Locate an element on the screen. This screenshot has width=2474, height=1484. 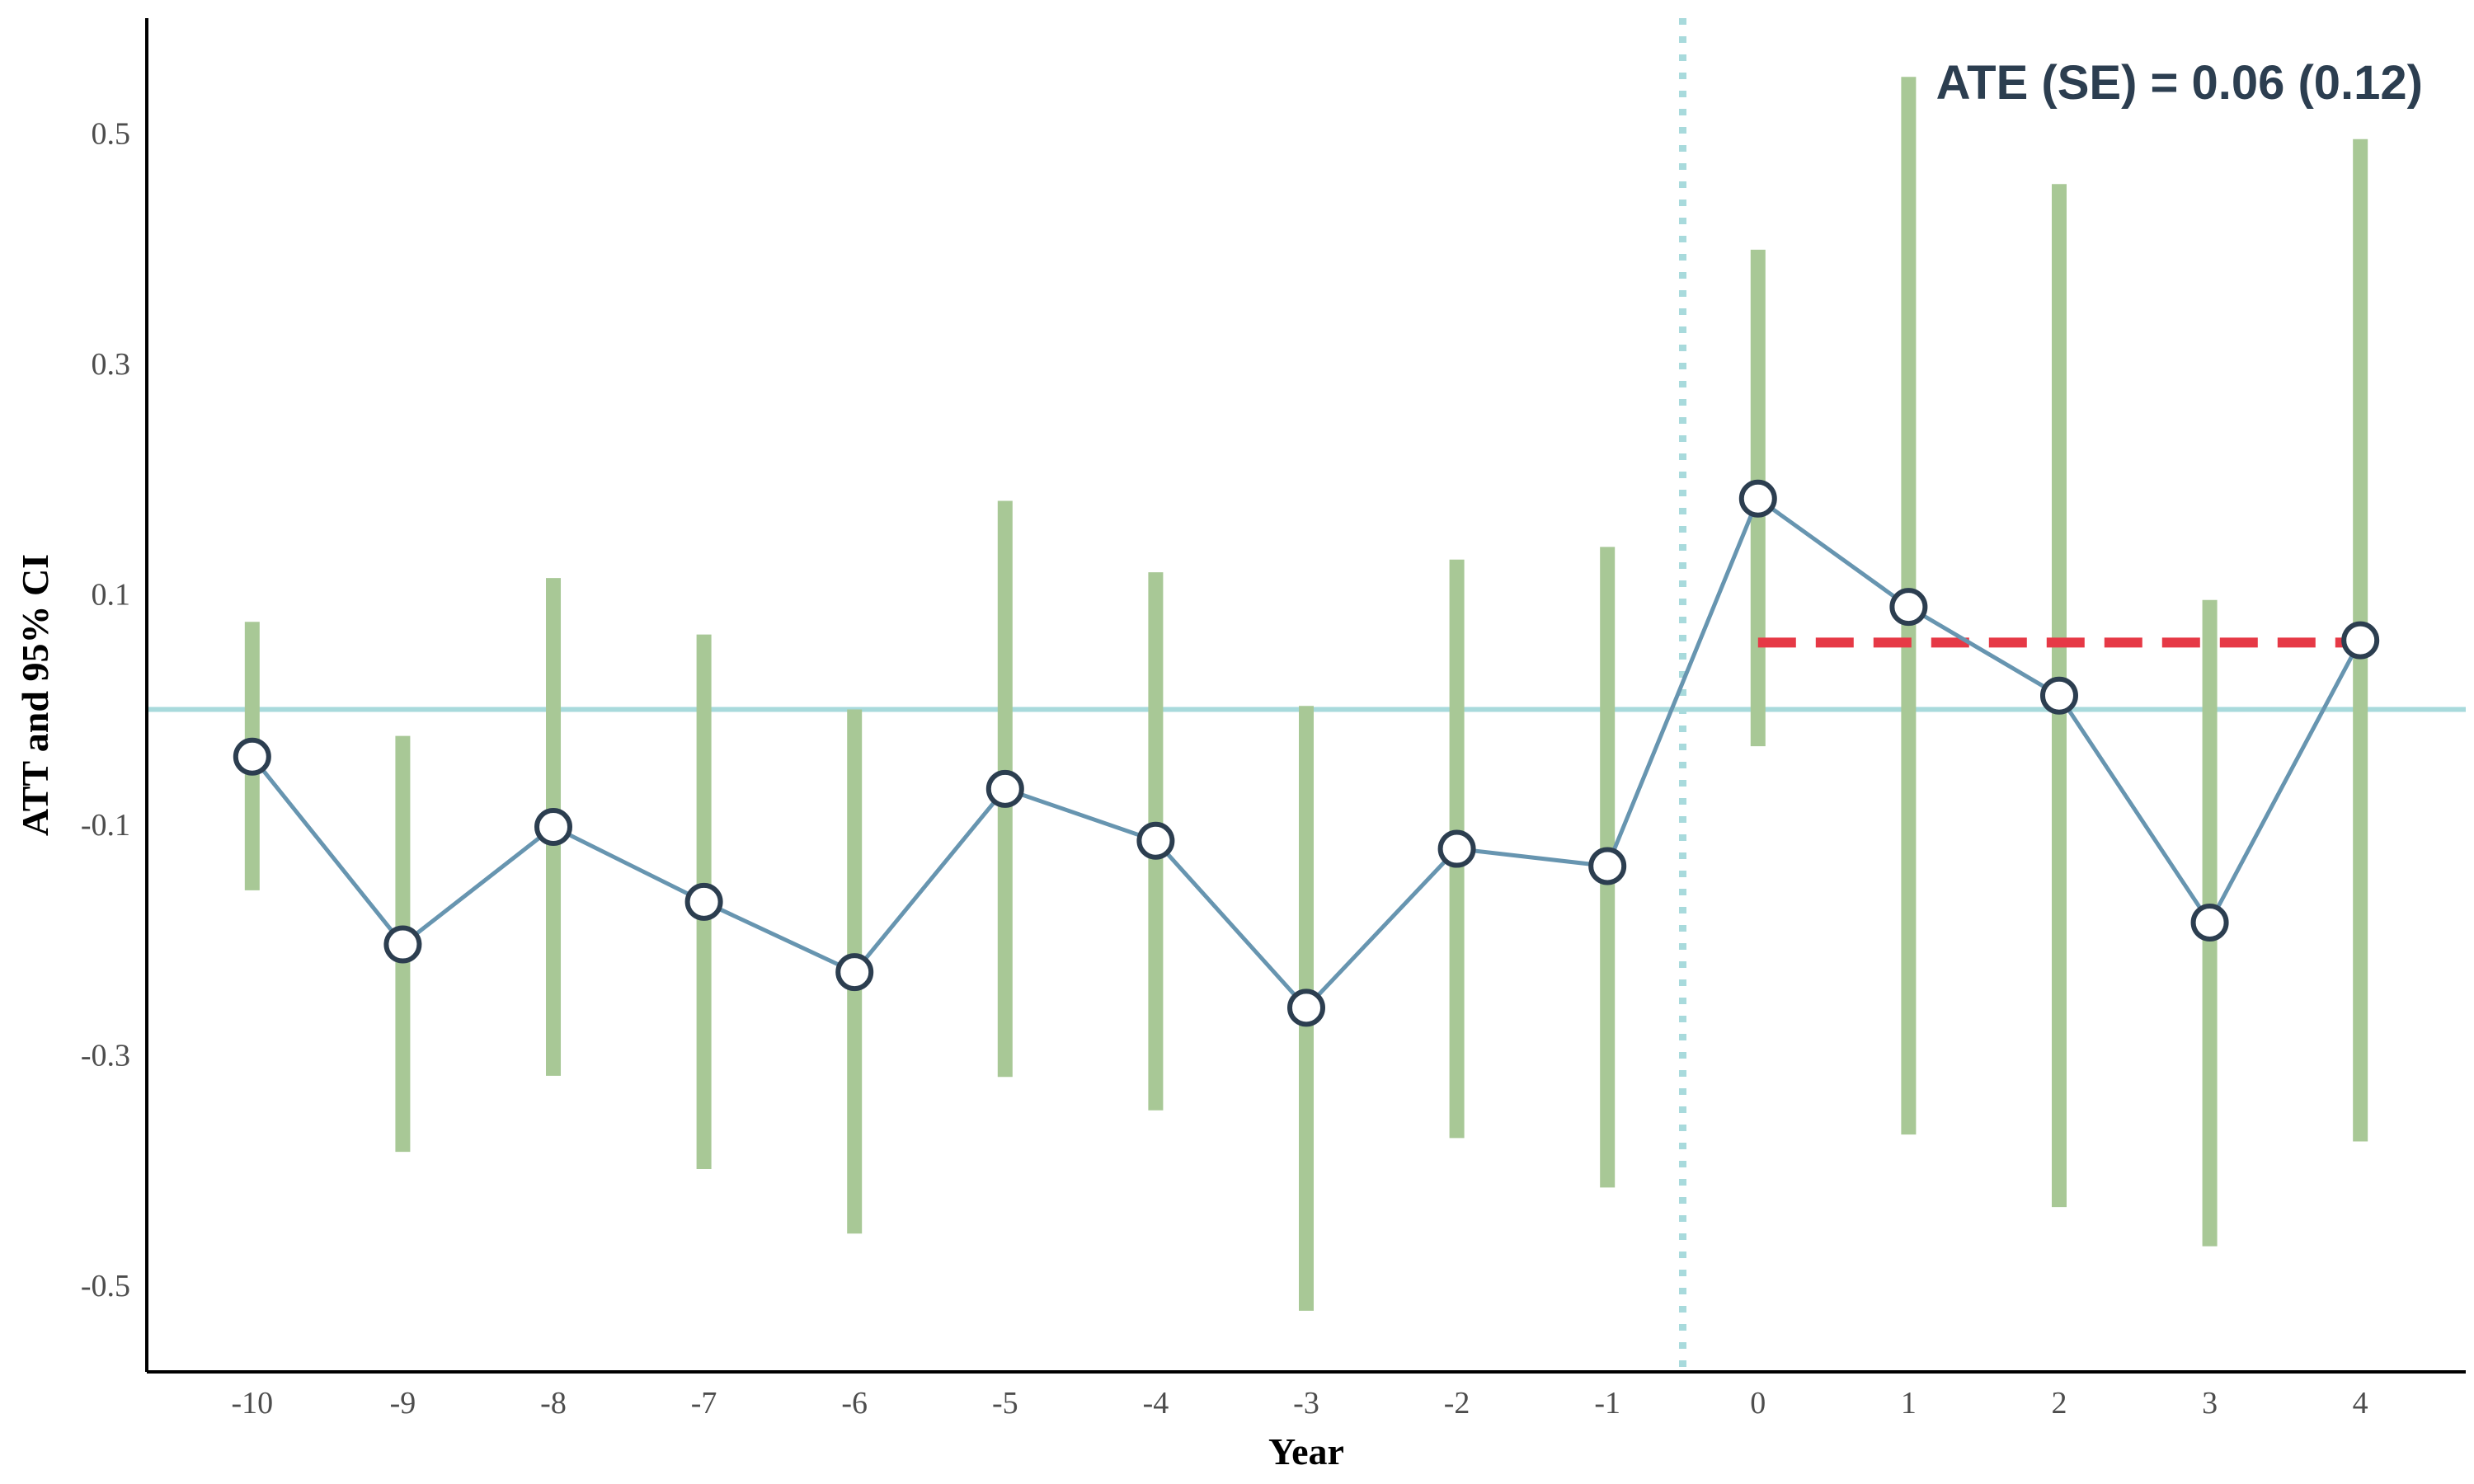
y-tick-label--0.3: -0.3 is located at coordinates (105, 1056).